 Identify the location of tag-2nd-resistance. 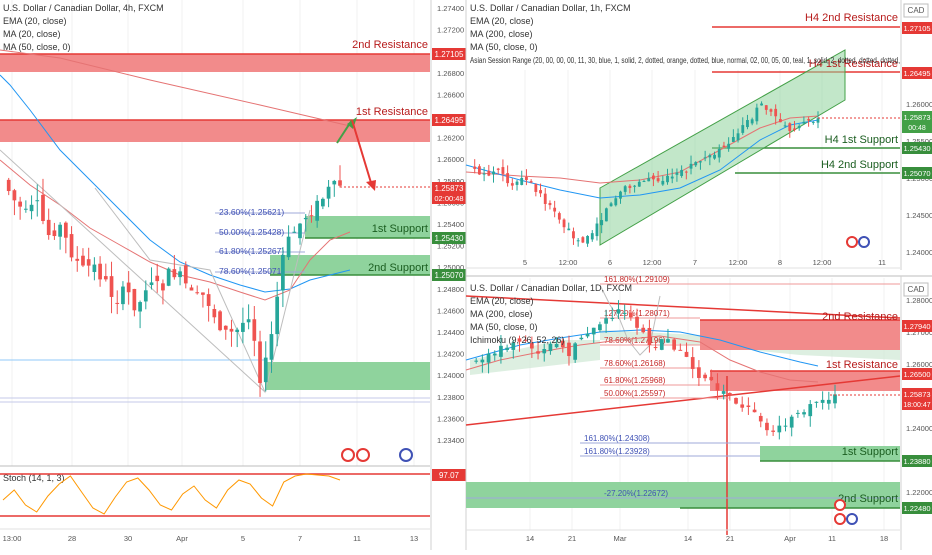
(449, 54).